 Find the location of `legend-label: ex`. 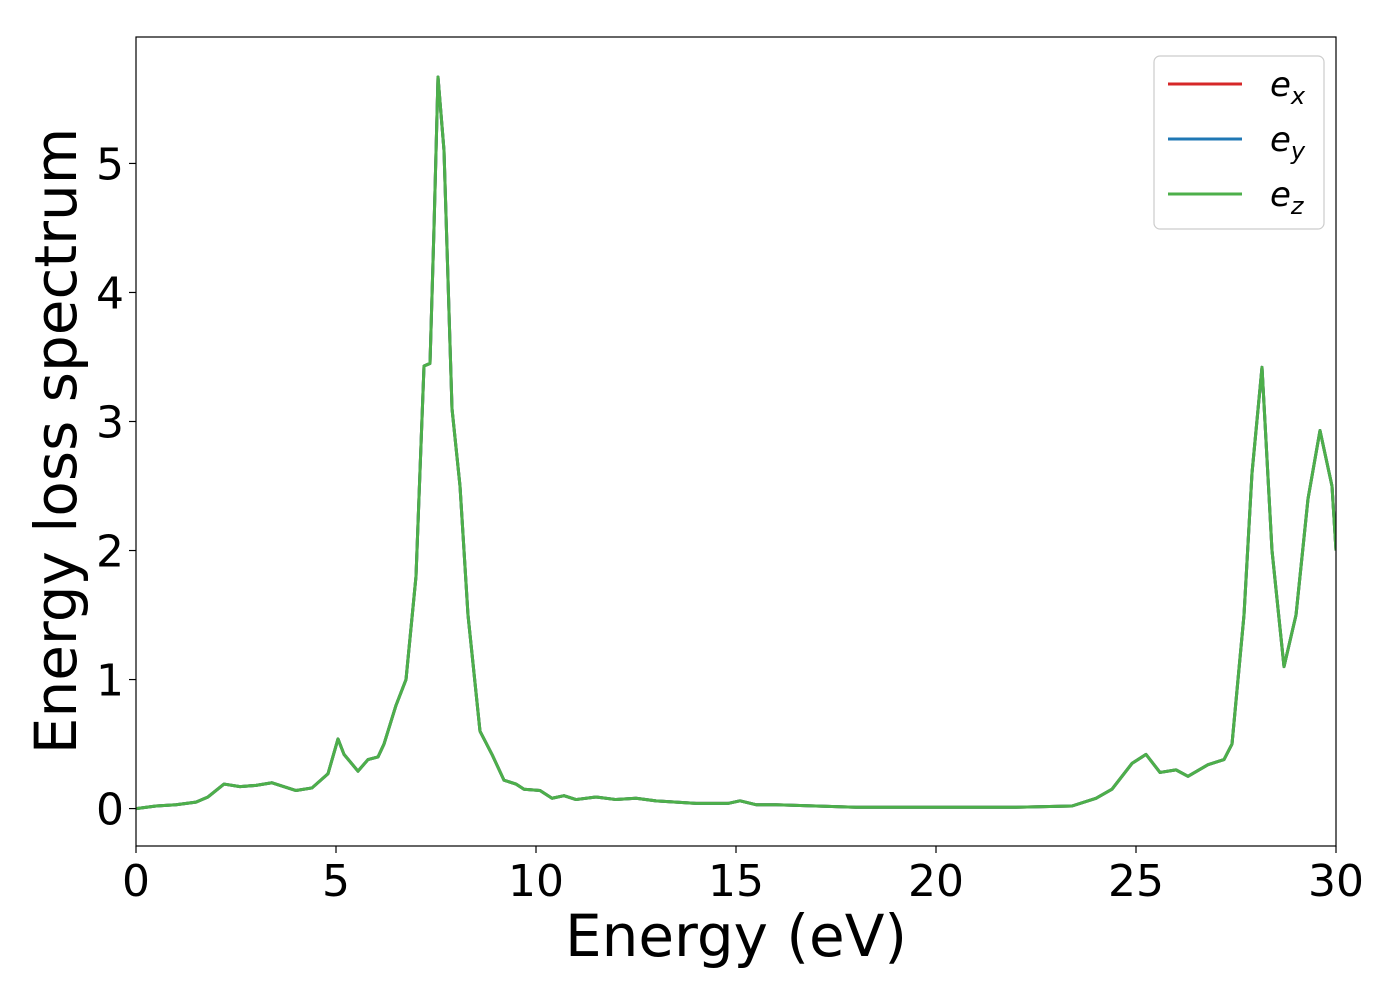

legend-label: ex is located at coordinates (1288, 87).